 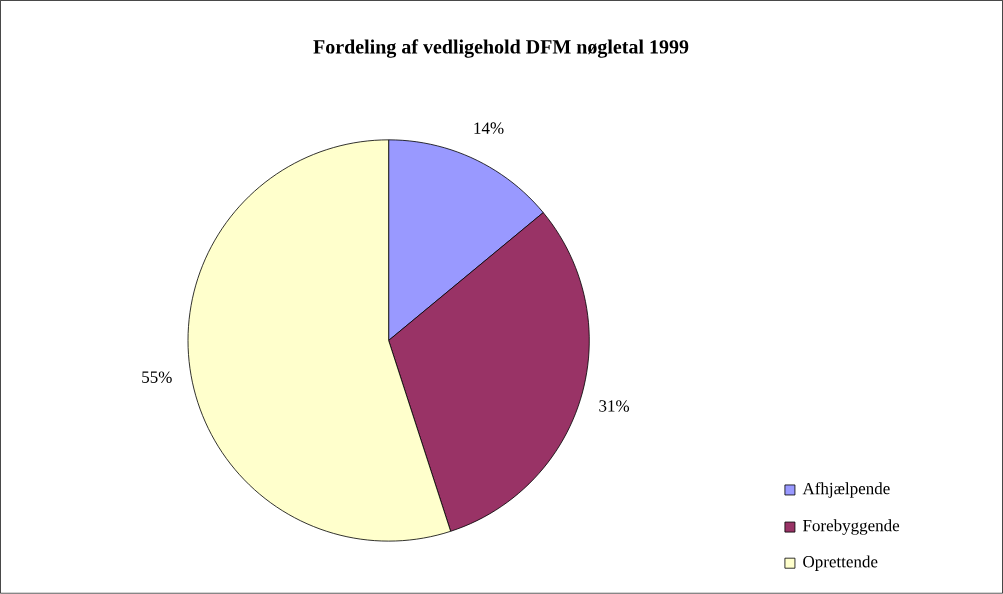 What do you see at coordinates (489, 128) in the screenshot?
I see `data-label: 14%` at bounding box center [489, 128].